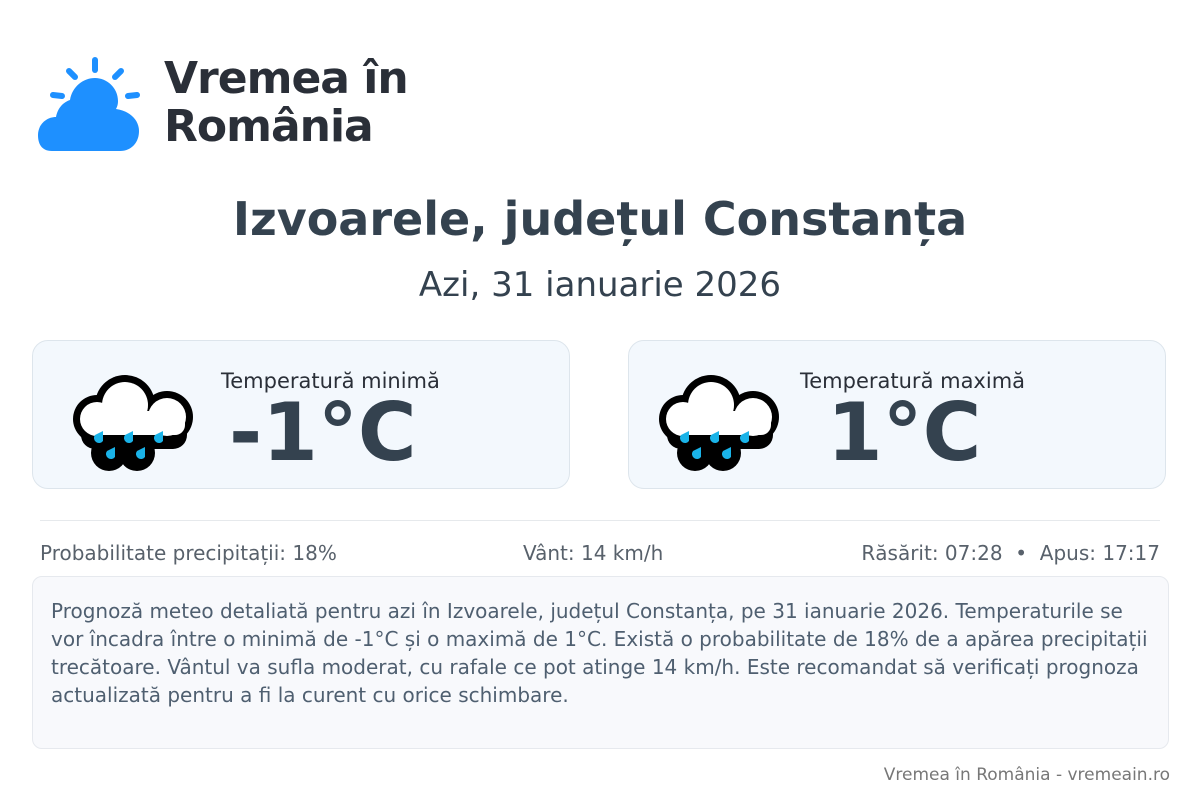 The height and width of the screenshot is (800, 1200). I want to click on logo-line2: România, so click(269, 126).